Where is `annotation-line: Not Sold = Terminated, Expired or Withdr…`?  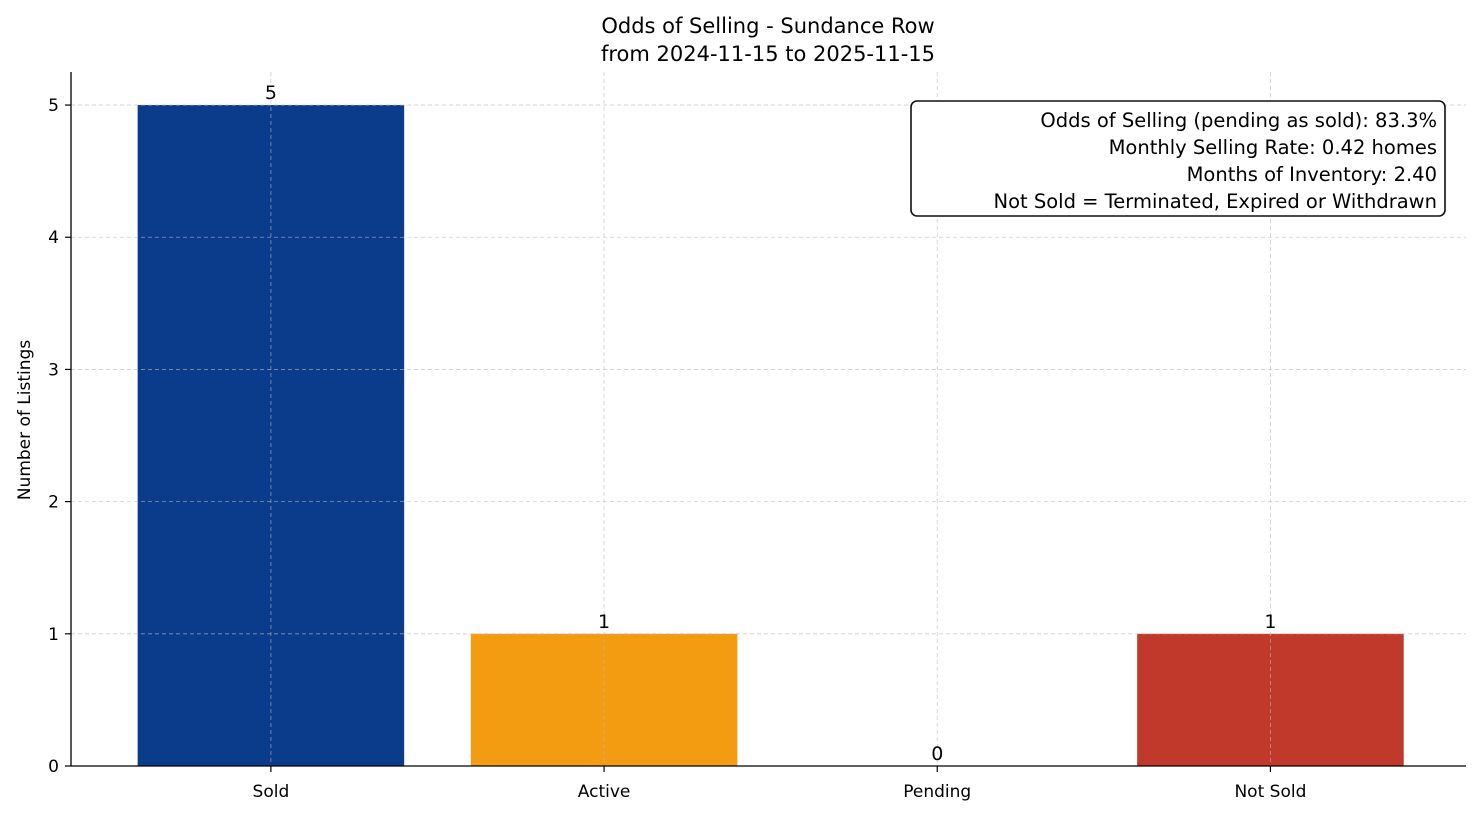 annotation-line: Not Sold = Terminated, Expired or Withdr… is located at coordinates (1215, 201).